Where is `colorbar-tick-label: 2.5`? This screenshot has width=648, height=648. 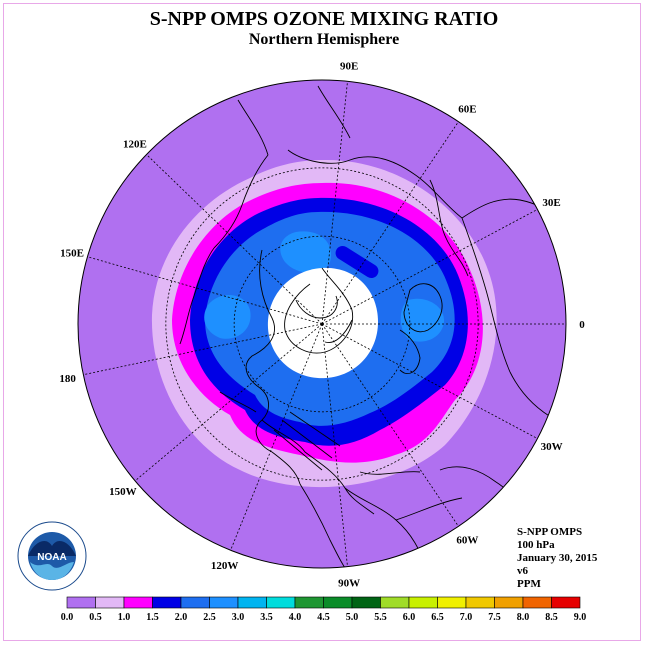 colorbar-tick-label: 2.5 is located at coordinates (209, 617).